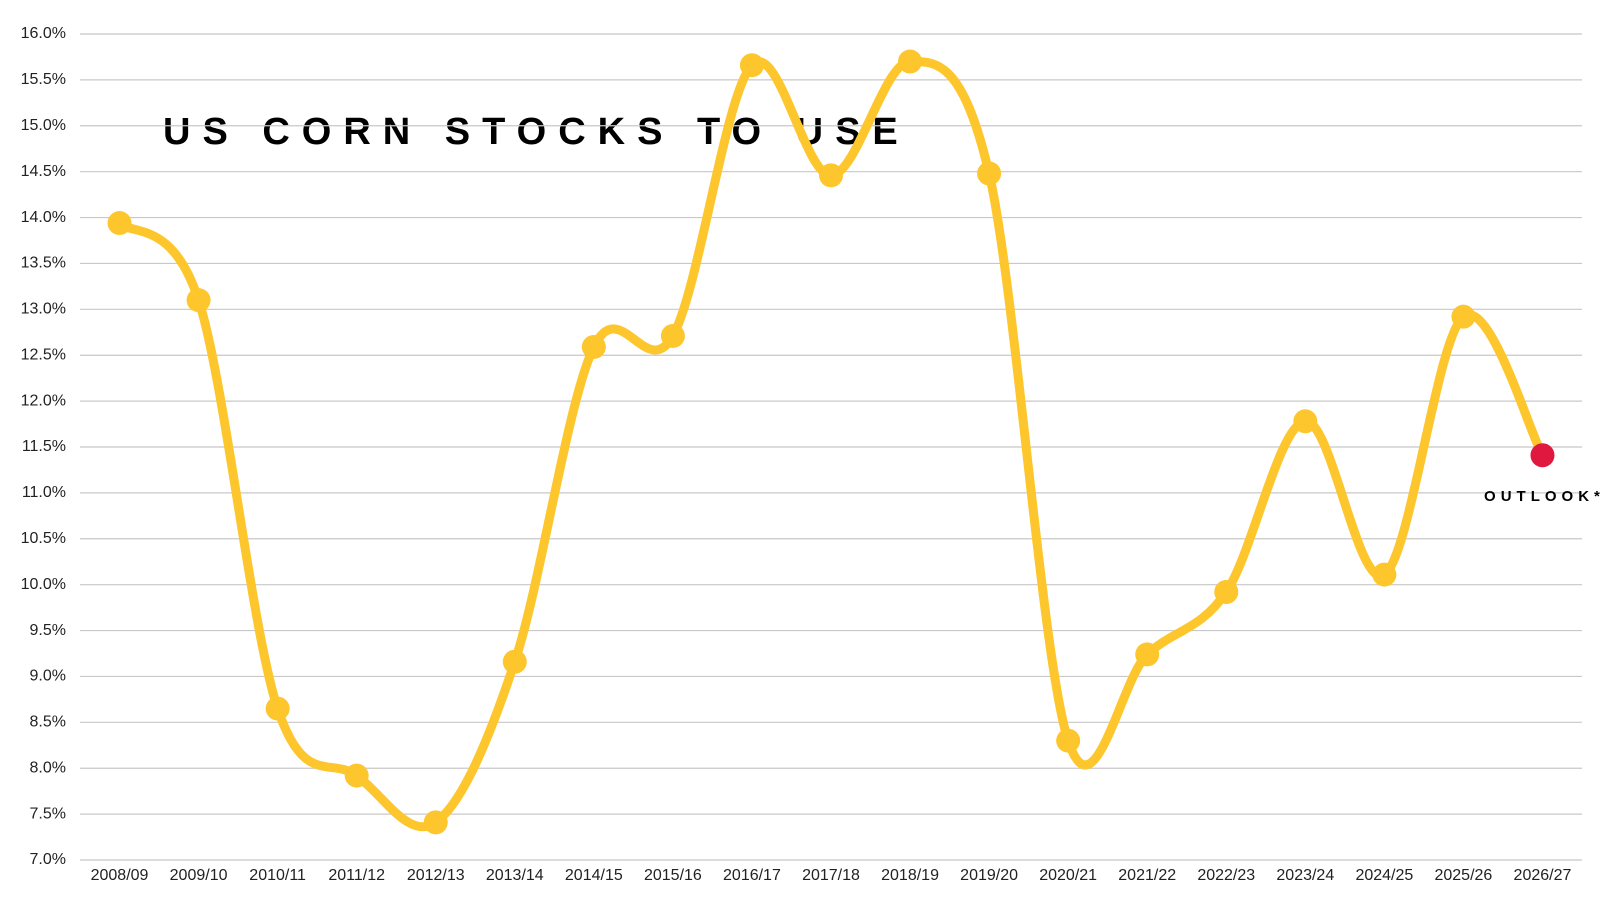 This screenshot has height=900, width=1600. What do you see at coordinates (1068, 875) in the screenshot?
I see `x-tick-label: 2020/21` at bounding box center [1068, 875].